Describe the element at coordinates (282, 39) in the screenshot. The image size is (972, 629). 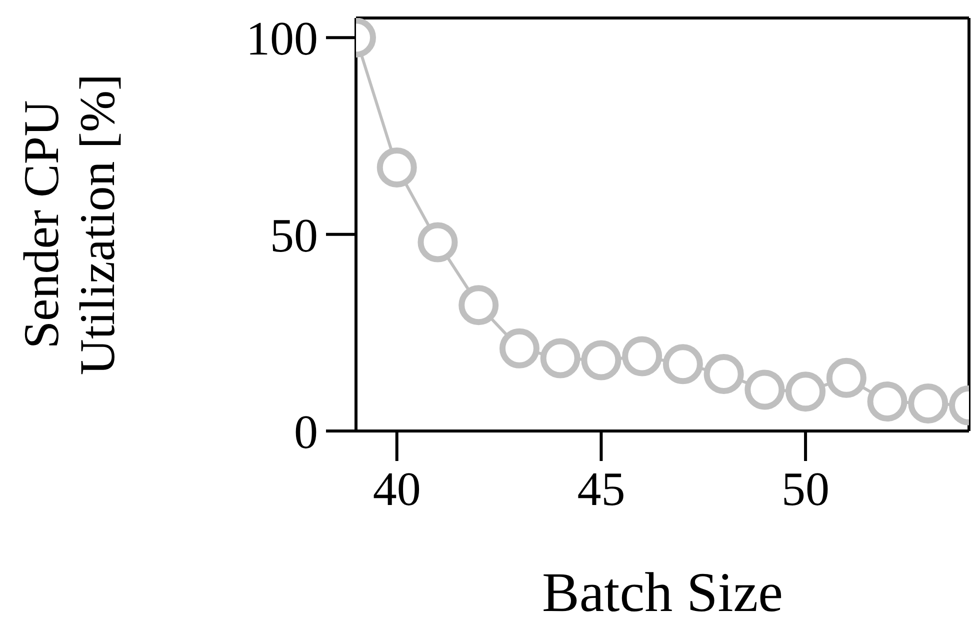
I see `y-tick-label: 100` at that location.